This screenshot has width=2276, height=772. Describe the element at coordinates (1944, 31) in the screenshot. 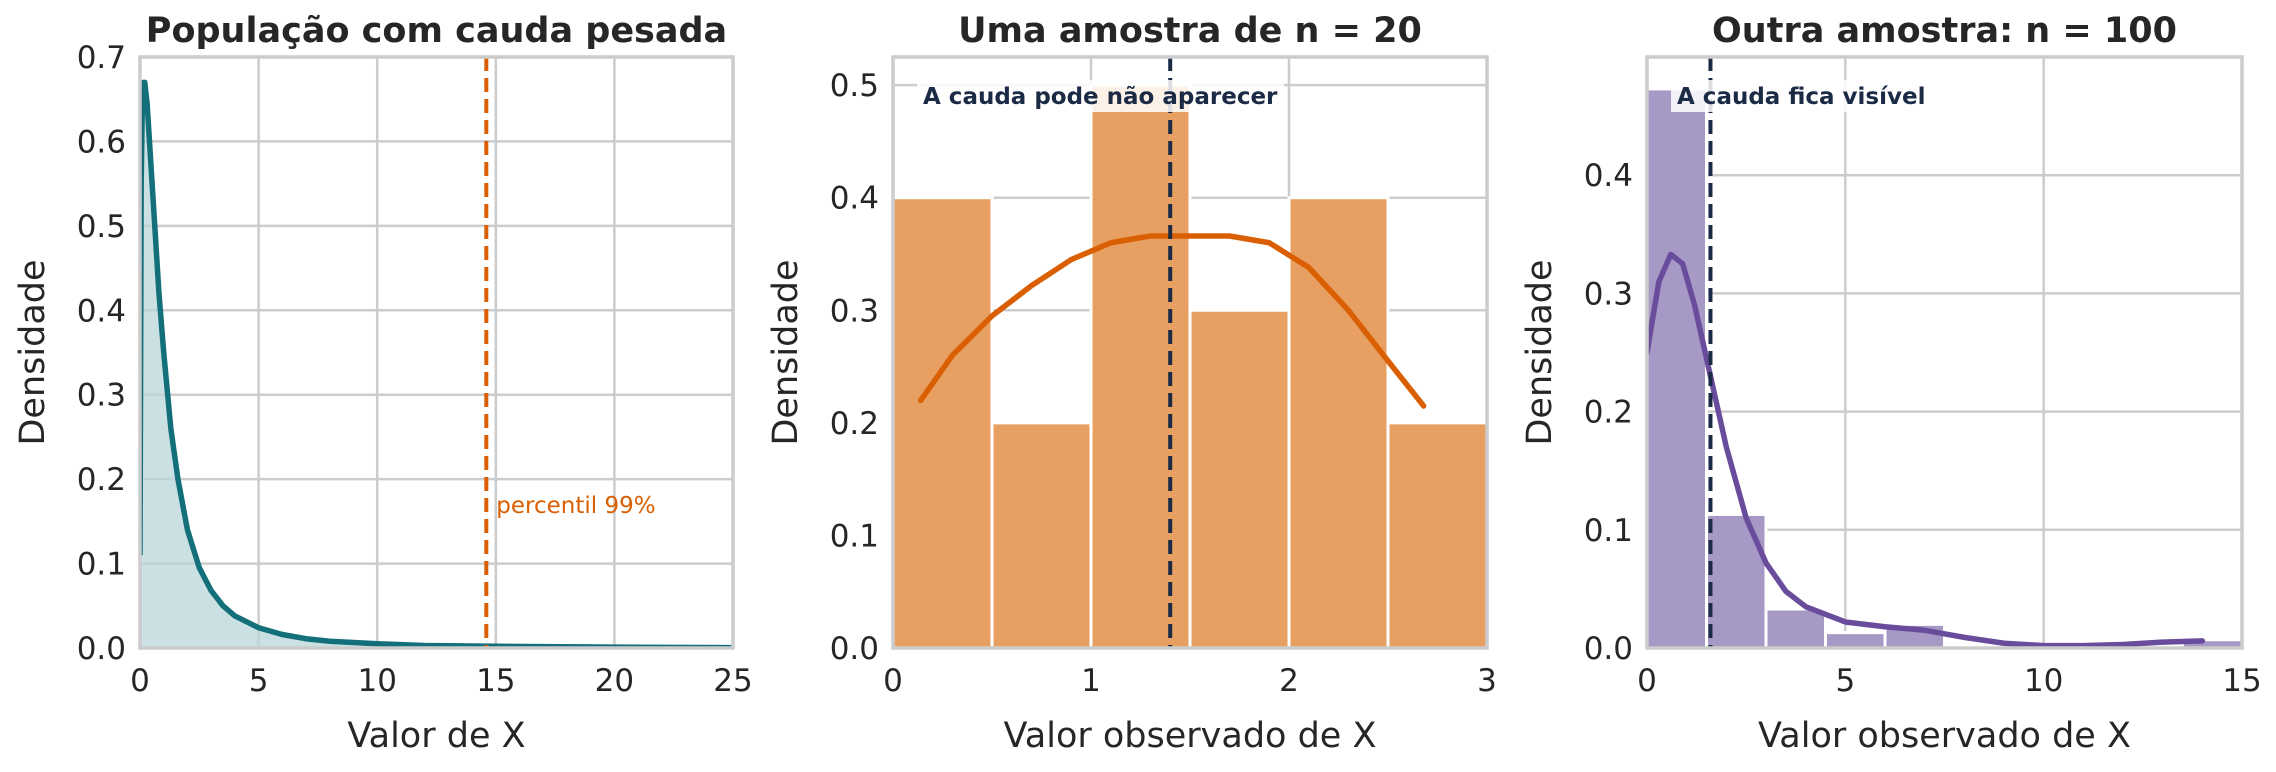

I see `chart-title: Outra amostra: n = 100` at that location.